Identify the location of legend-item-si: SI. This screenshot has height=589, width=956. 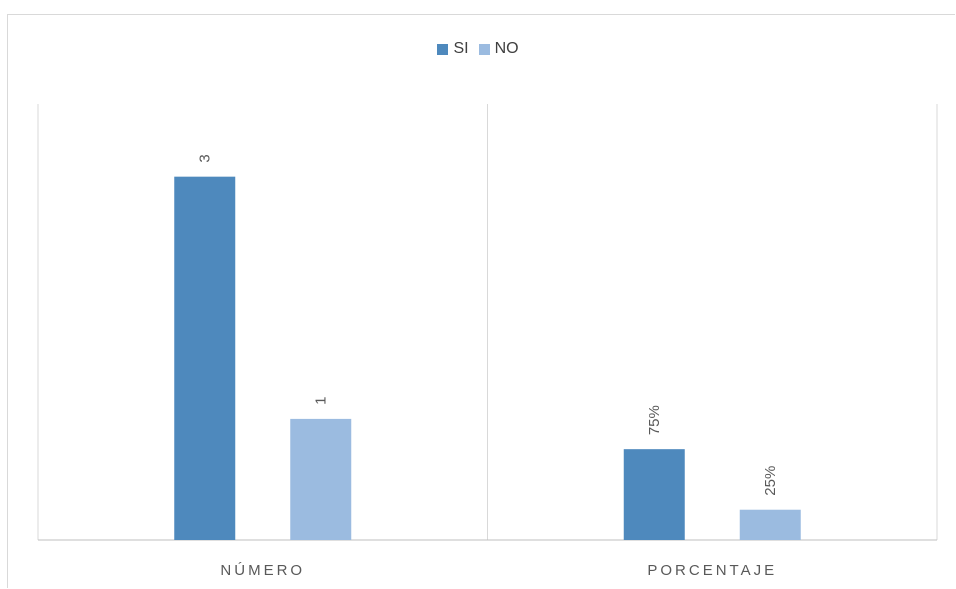
(453, 49).